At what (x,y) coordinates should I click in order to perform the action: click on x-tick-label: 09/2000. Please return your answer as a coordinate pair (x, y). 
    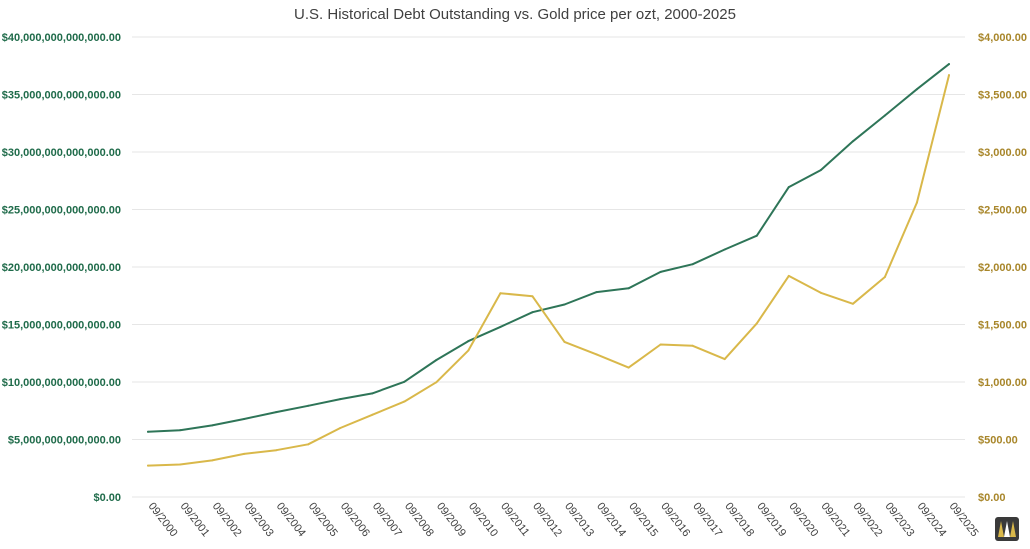
    Looking at the image, I should click on (163, 519).